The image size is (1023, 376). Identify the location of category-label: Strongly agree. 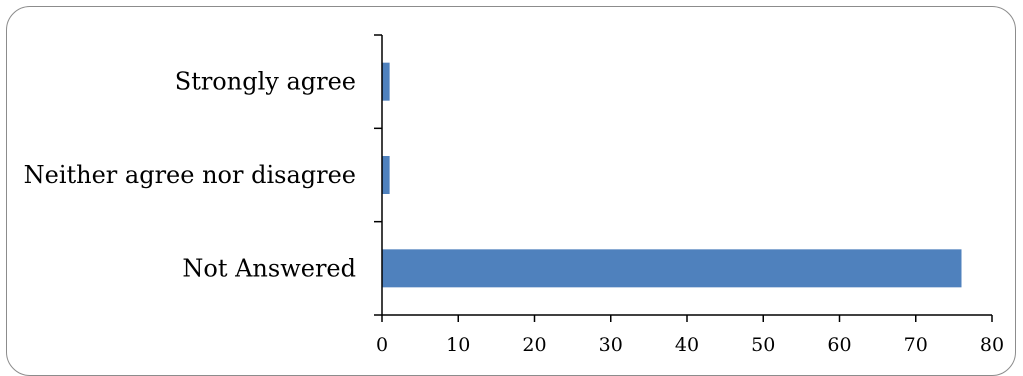
(265, 82).